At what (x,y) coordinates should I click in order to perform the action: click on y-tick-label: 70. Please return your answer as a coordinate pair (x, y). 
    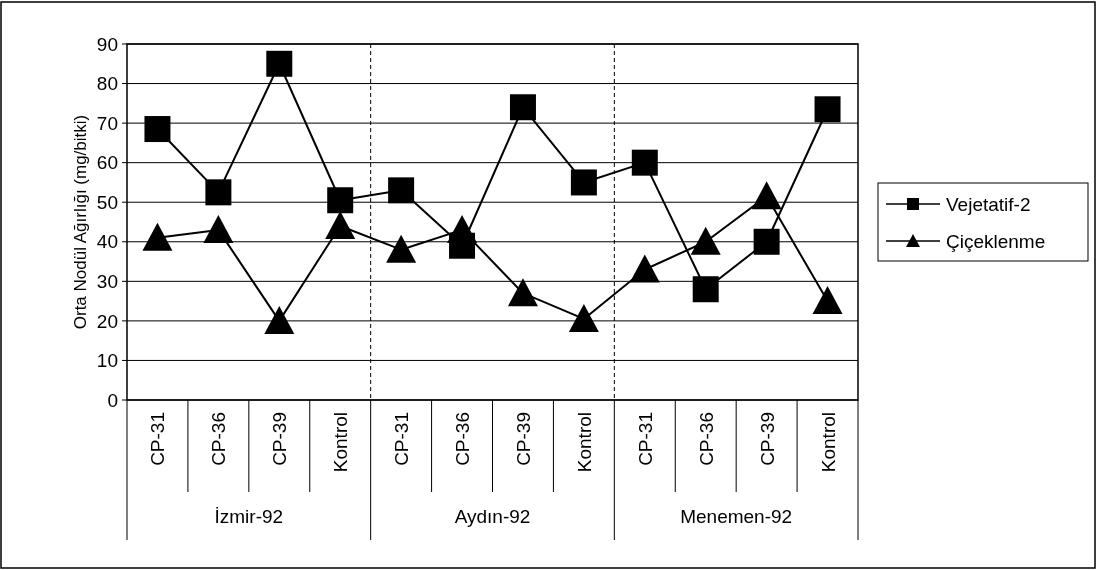
    Looking at the image, I should click on (107, 123).